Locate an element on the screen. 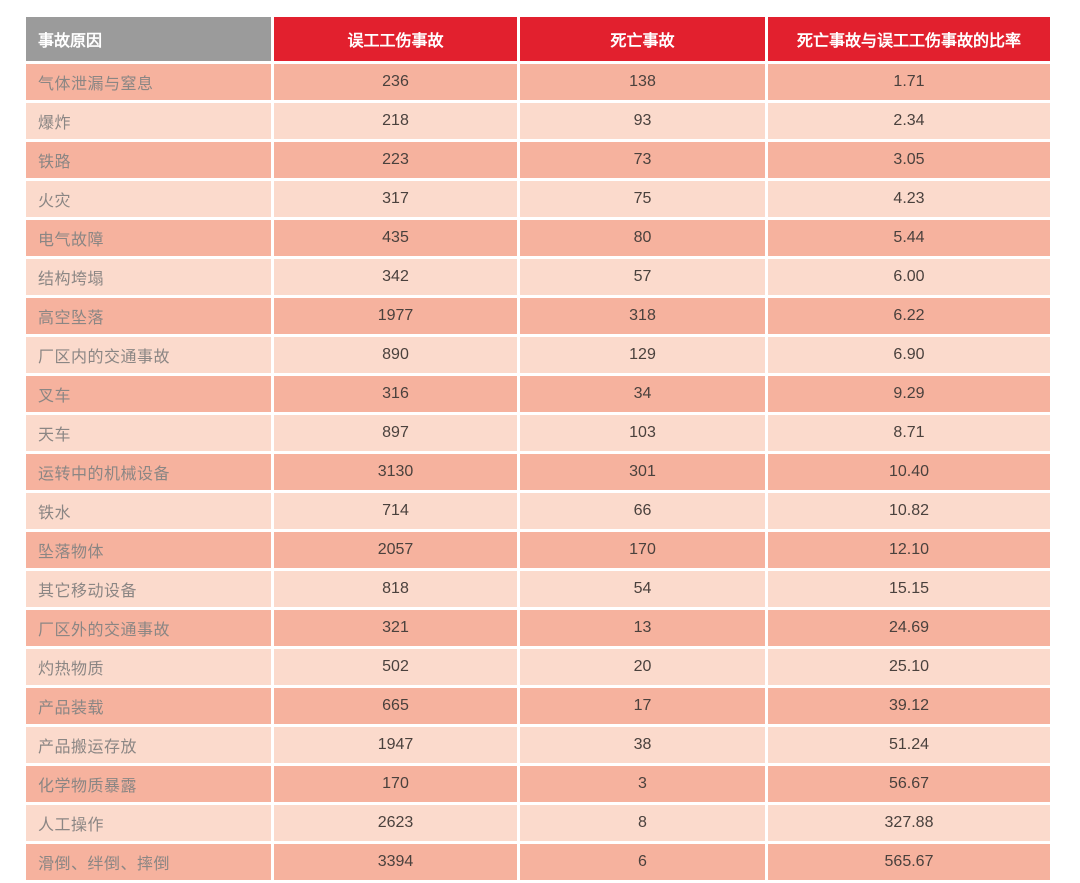 The height and width of the screenshot is (883, 1080). cause-cell: 人工操作 is located at coordinates (148, 823).